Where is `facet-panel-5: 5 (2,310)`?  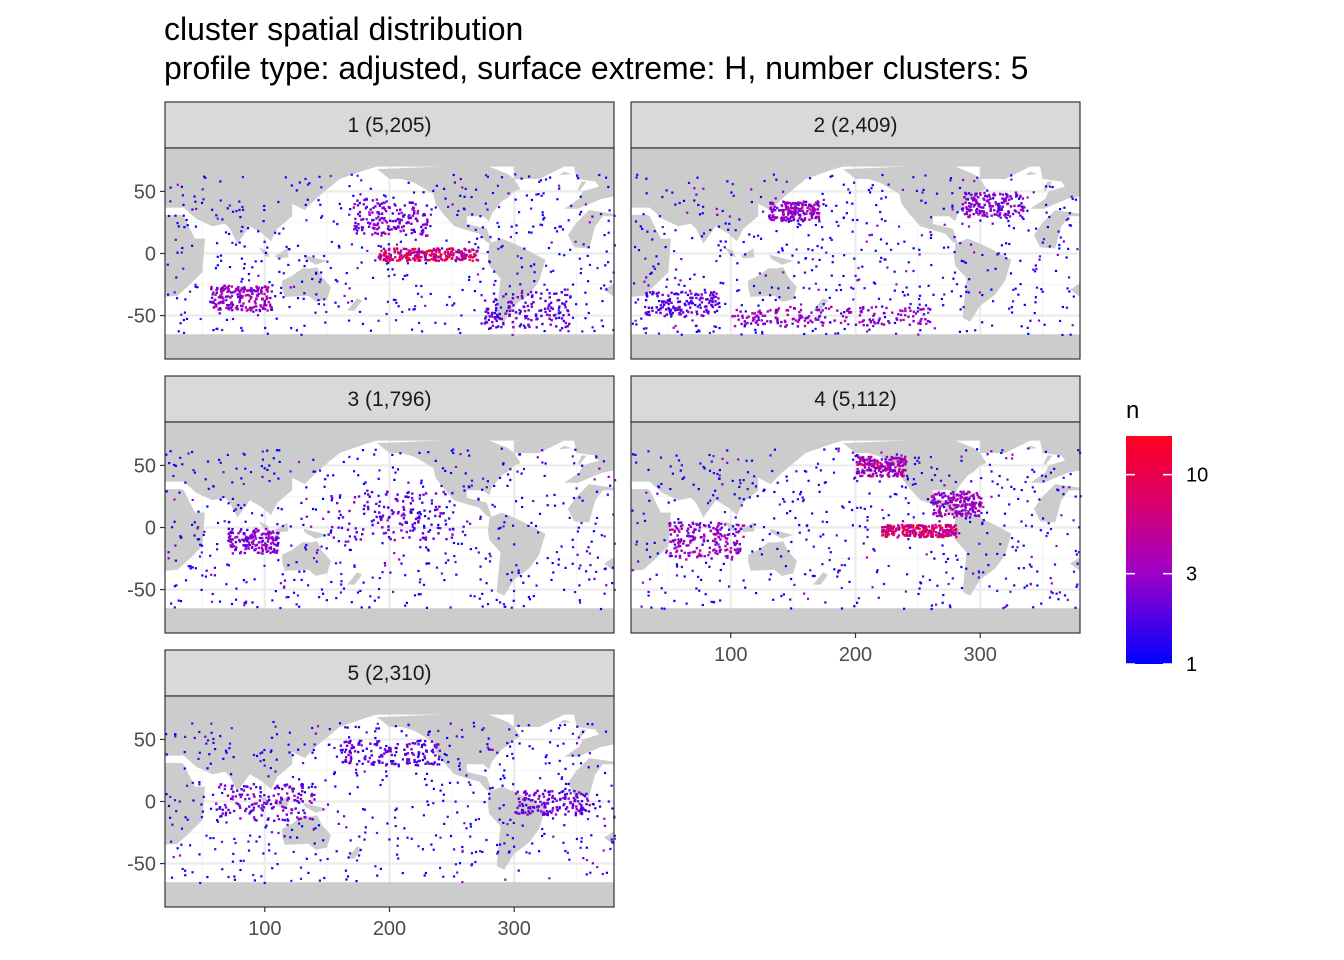 facet-panel-5: 5 (2,310) is located at coordinates (390, 778).